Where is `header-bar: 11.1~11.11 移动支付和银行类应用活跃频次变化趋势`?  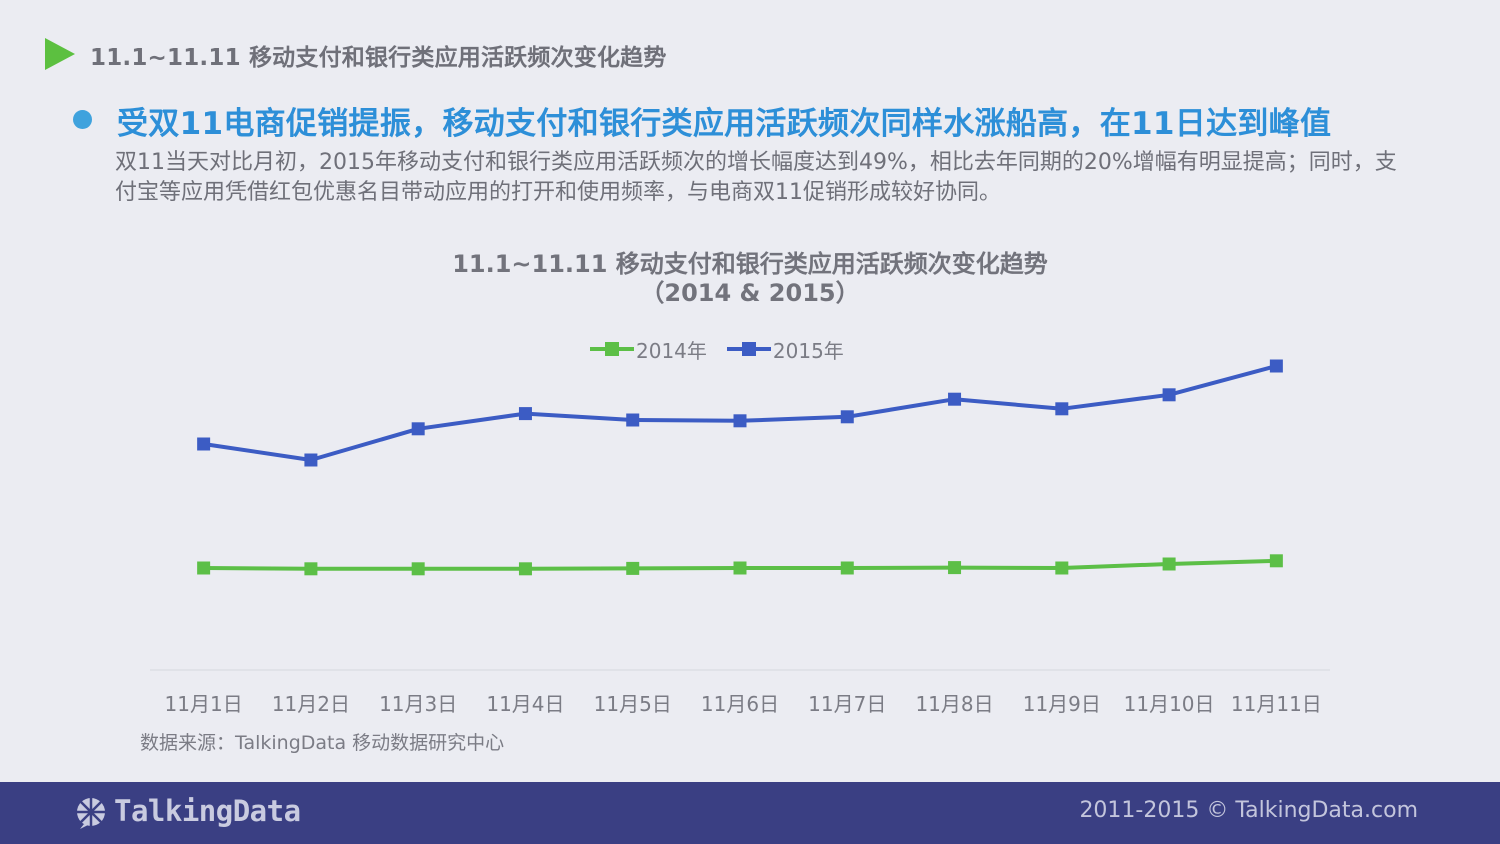 header-bar: 11.1~11.11 移动支付和银行类应用活跃频次变化趋势 is located at coordinates (750, 50).